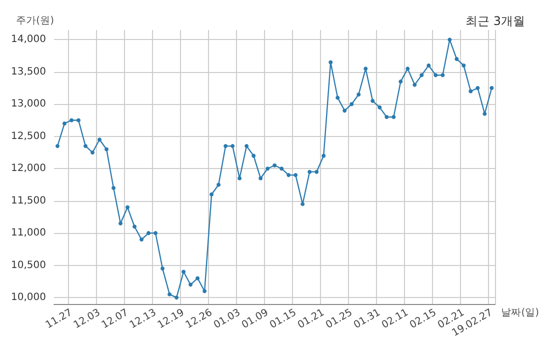  What do you see at coordinates (28, 72) in the screenshot?
I see `y-tick-label: 13,500` at bounding box center [28, 72].